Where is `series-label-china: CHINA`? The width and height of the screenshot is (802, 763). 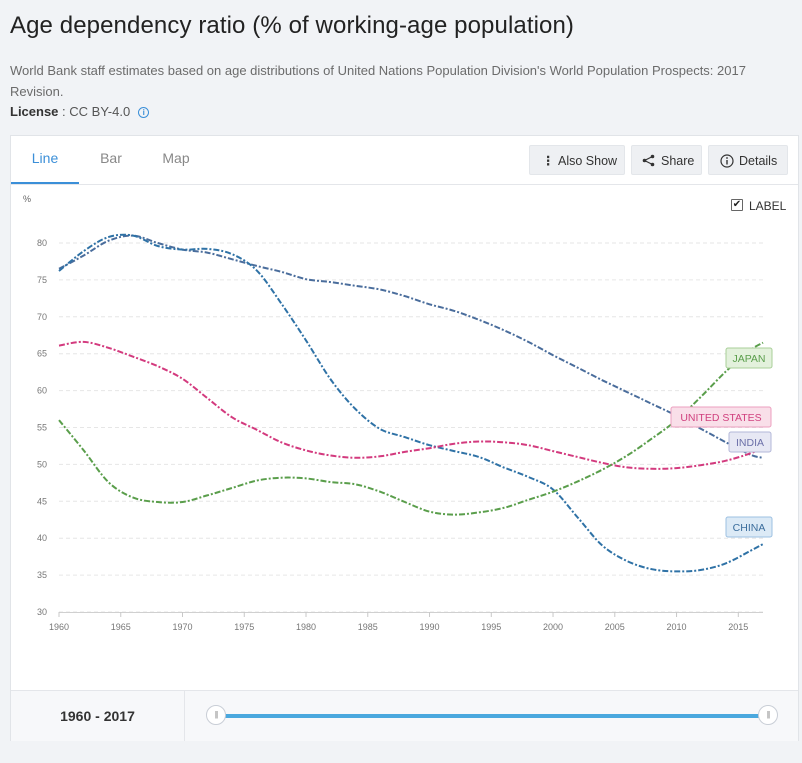 series-label-china: CHINA is located at coordinates (749, 528).